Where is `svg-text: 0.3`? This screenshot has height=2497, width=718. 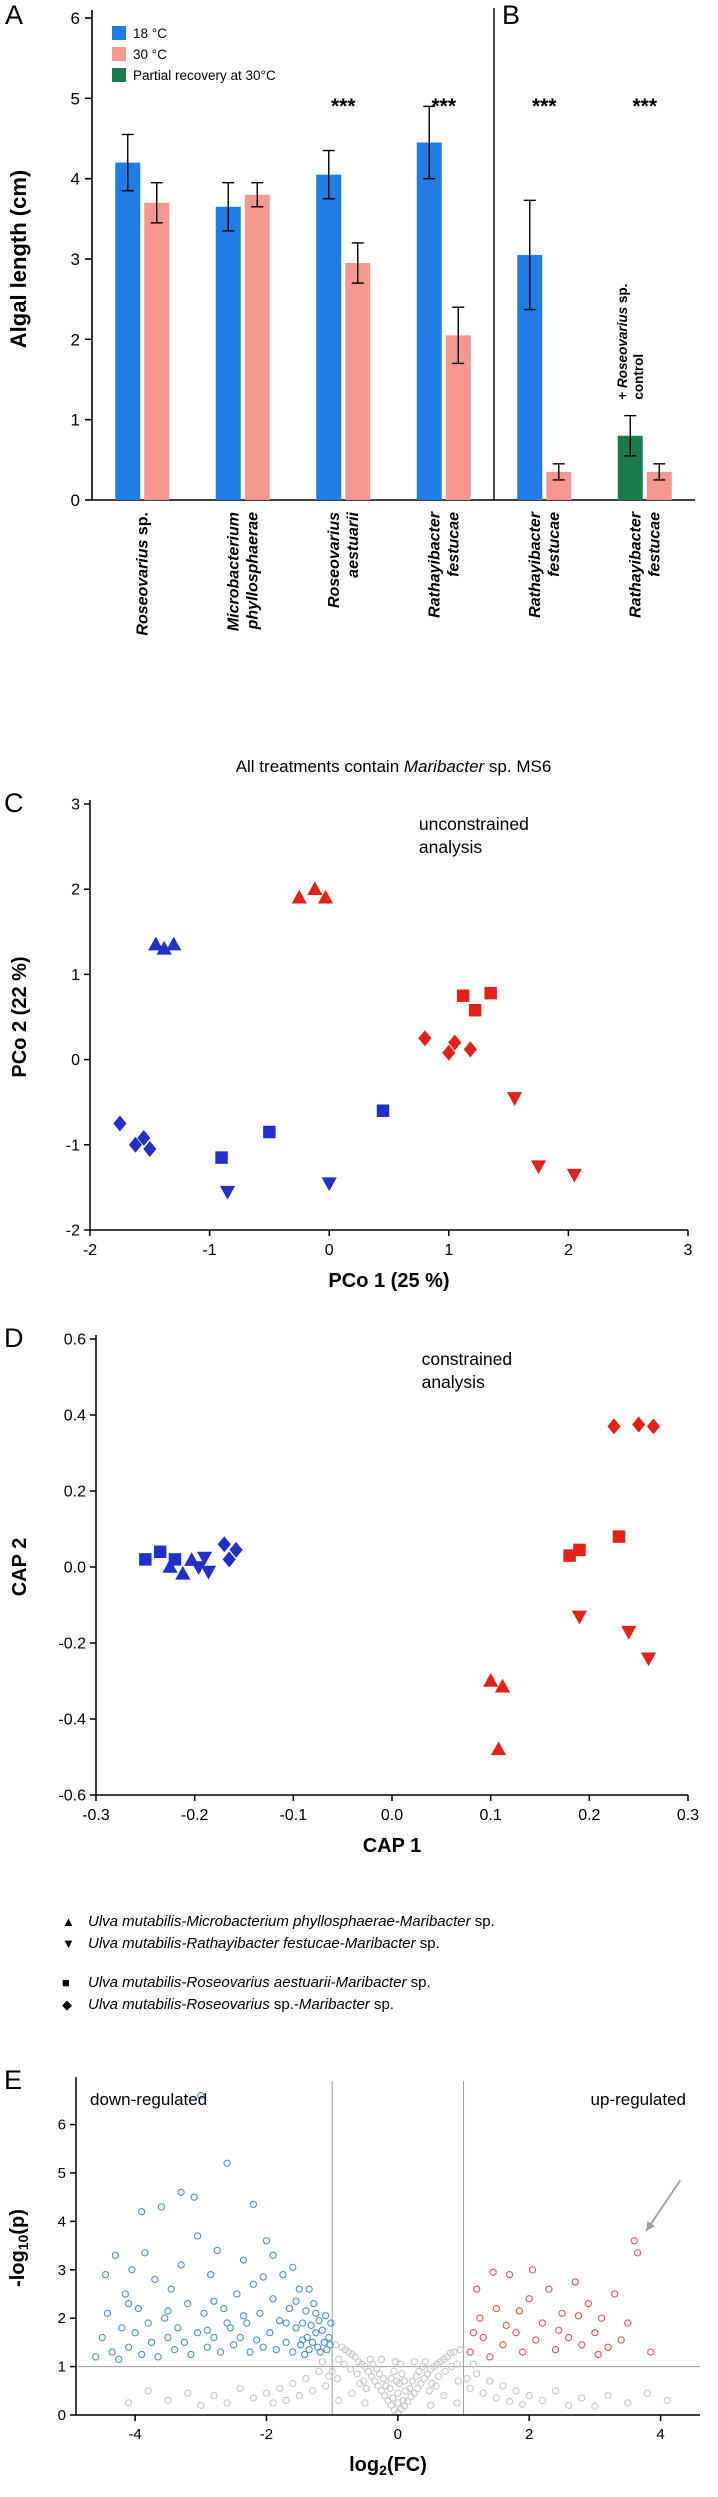 svg-text: 0.3 is located at coordinates (688, 1815).